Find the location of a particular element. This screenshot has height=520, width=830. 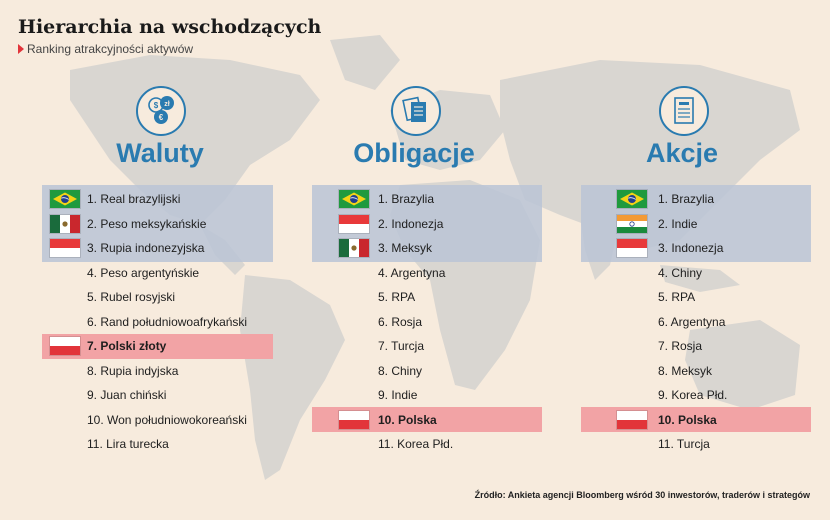

svg-text: zł is located at coordinates (167, 104).